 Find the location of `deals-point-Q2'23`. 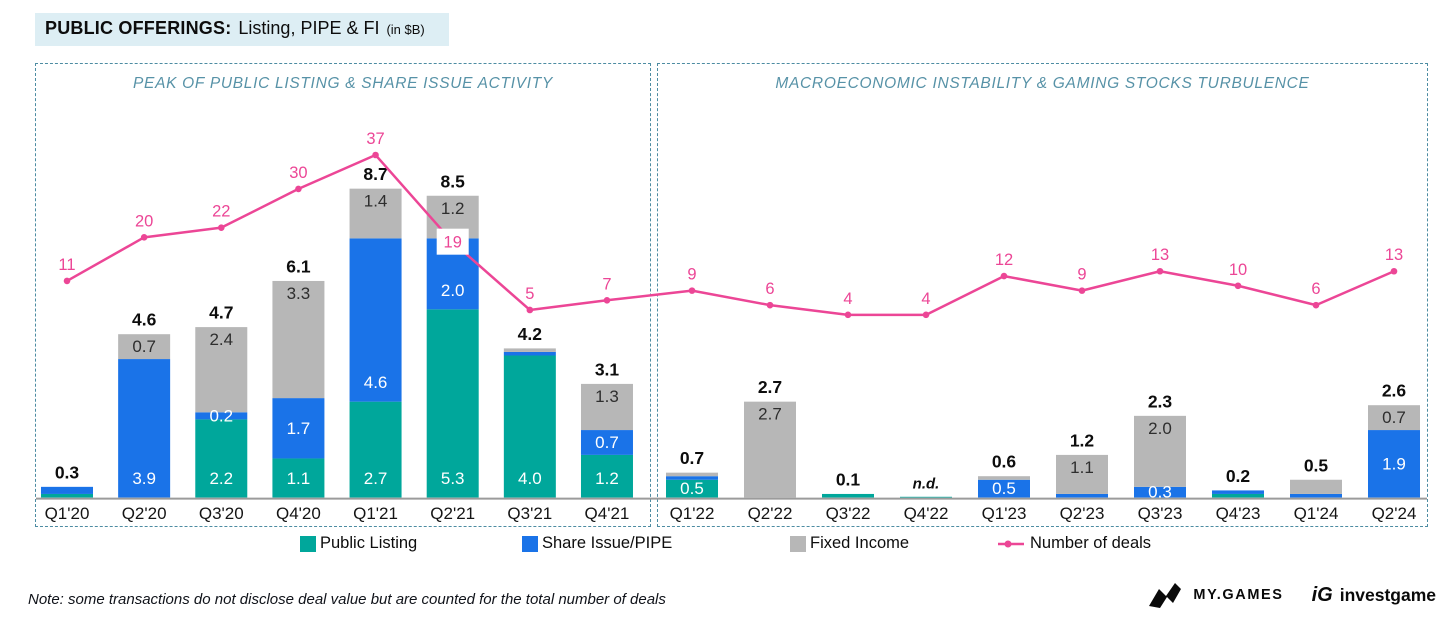

deals-point-Q2'23 is located at coordinates (1082, 290).